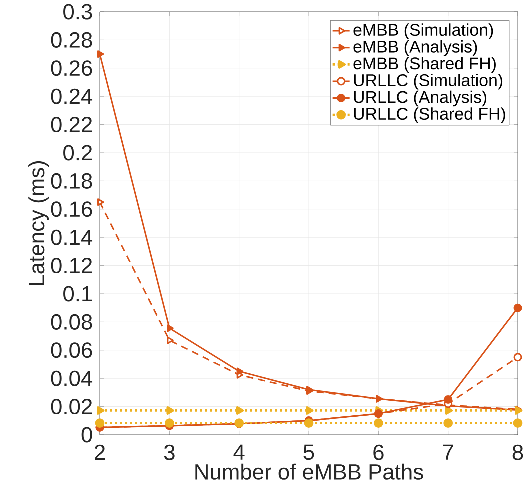 This screenshot has width=528, height=503. I want to click on y-tick-label: 0.22, so click(71, 125).